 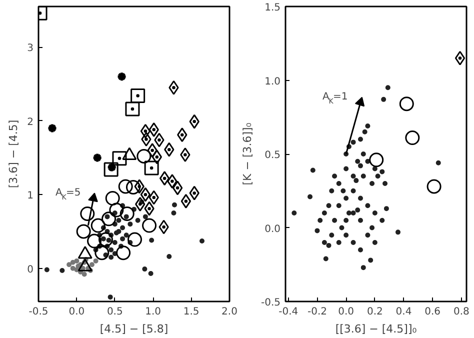 I want to click on x-tick-label: 2.0, so click(x=230, y=312).